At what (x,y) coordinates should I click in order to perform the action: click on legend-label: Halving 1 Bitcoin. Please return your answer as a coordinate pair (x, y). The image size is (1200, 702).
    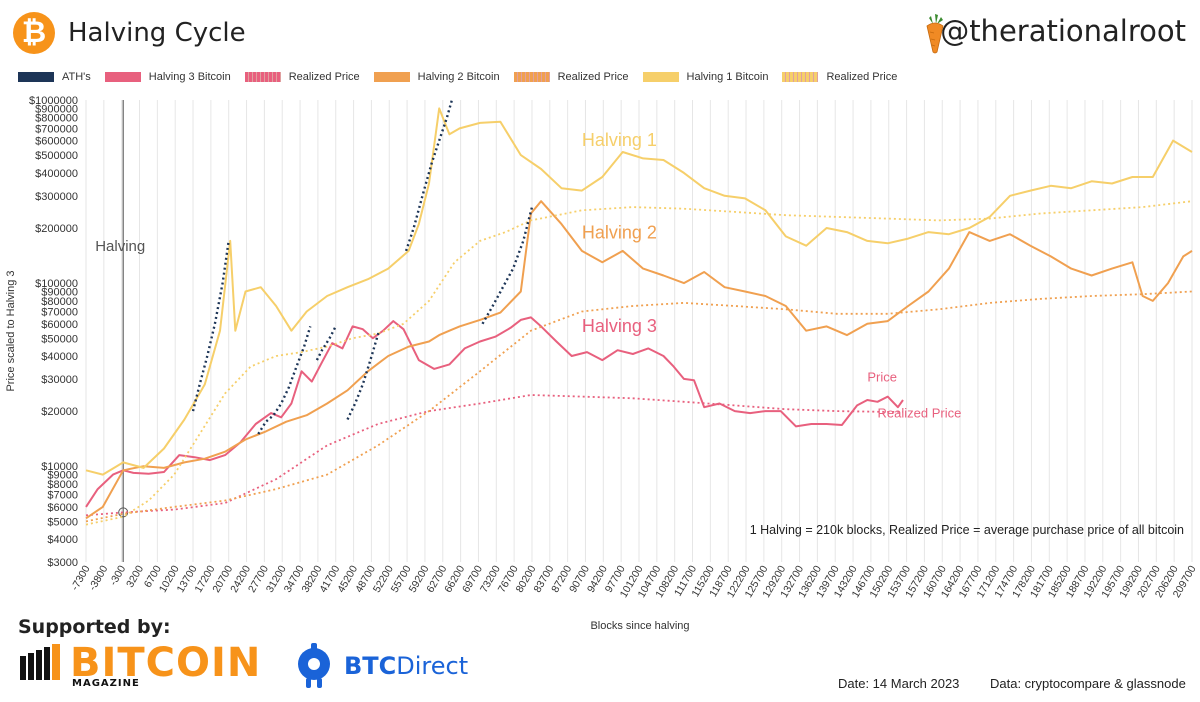
    Looking at the image, I should click on (727, 77).